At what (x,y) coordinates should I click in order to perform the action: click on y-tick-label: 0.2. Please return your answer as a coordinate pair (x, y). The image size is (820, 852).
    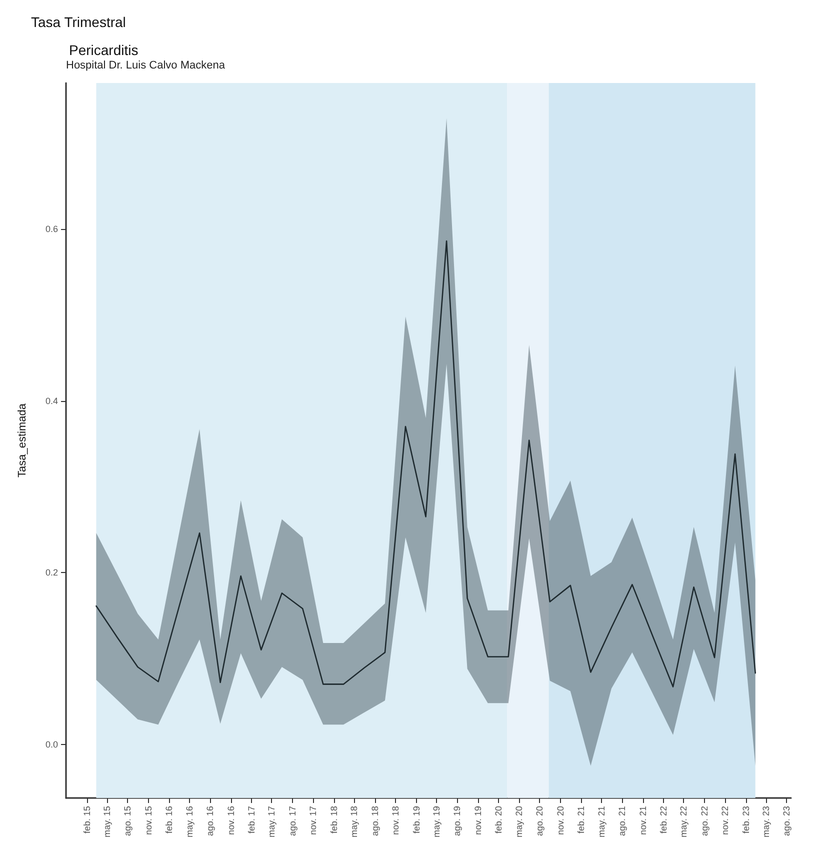
    Looking at the image, I should click on (51, 573).